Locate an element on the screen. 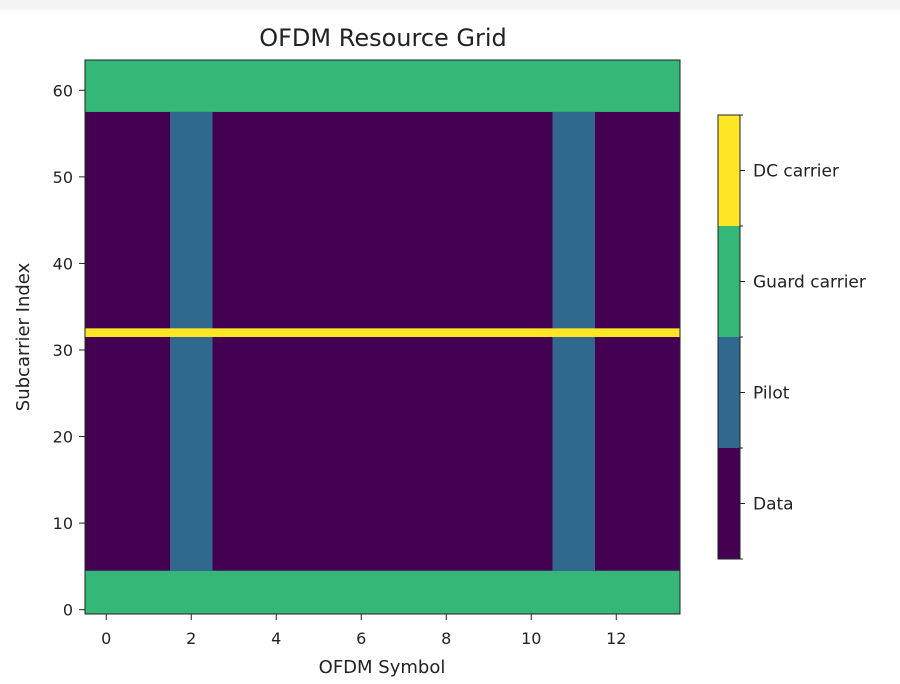 The height and width of the screenshot is (684, 900). x-axis: 0 2 4 6 8 10 12 is located at coordinates (363, 631).